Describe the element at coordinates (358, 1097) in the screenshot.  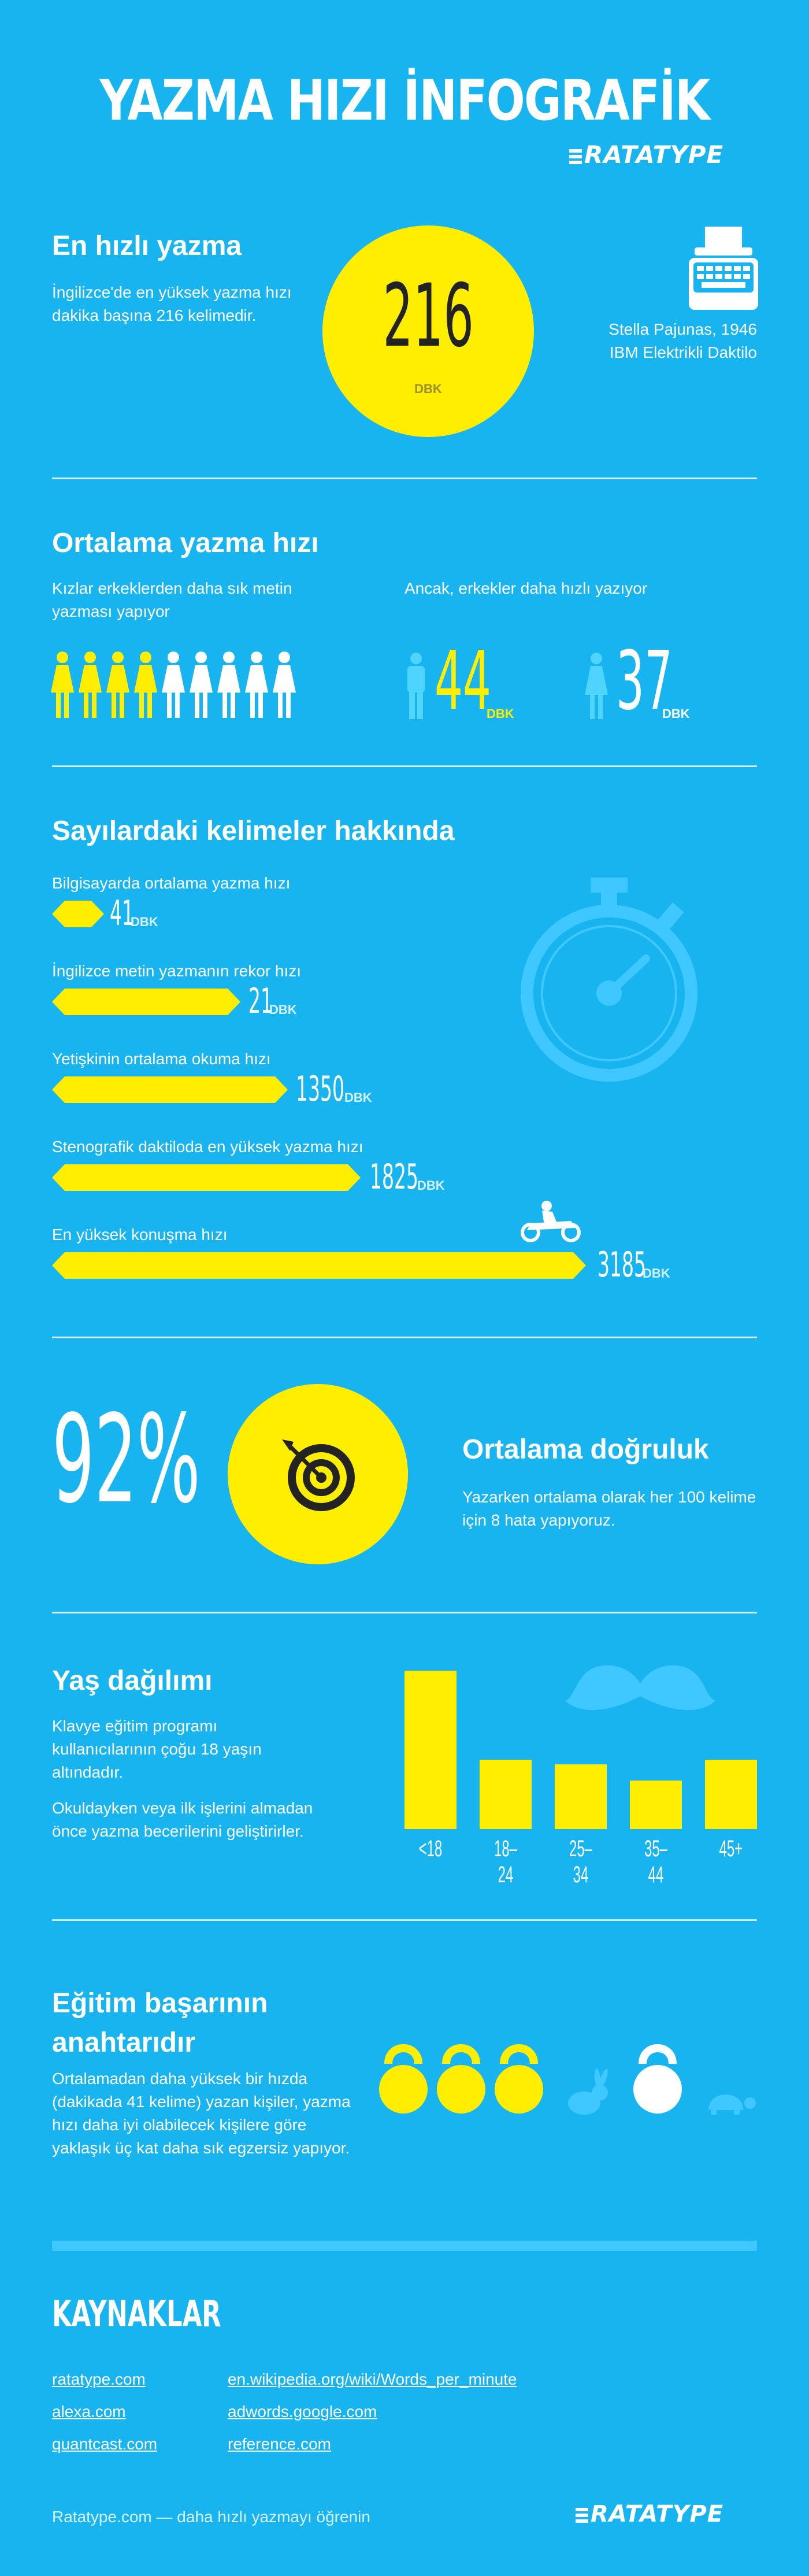
I see `numbers-unit-3: DBK` at that location.